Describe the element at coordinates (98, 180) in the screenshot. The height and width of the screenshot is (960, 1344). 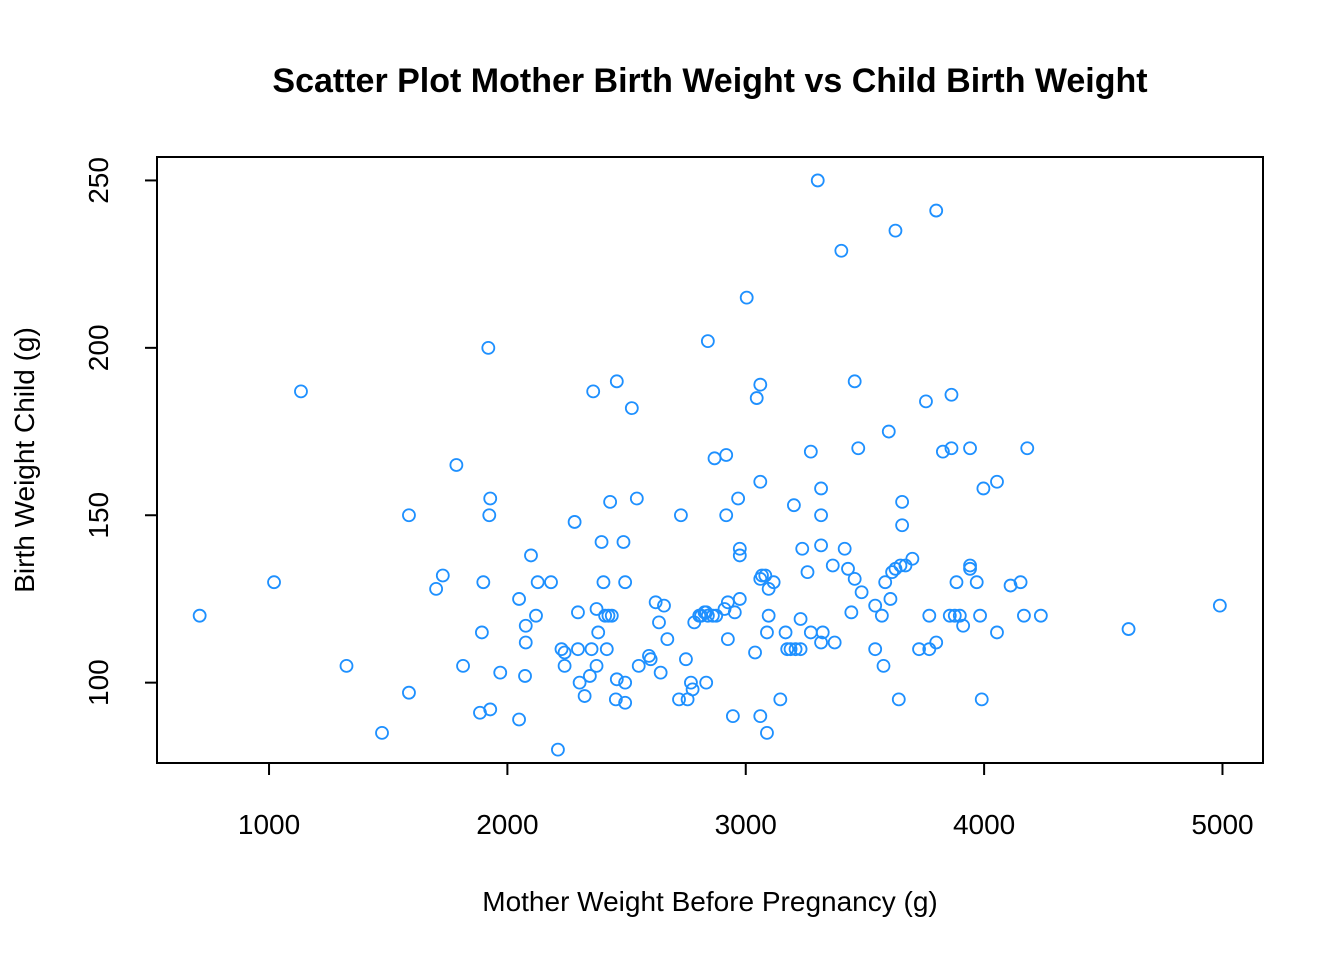
I see `y-tick-label: 250` at that location.